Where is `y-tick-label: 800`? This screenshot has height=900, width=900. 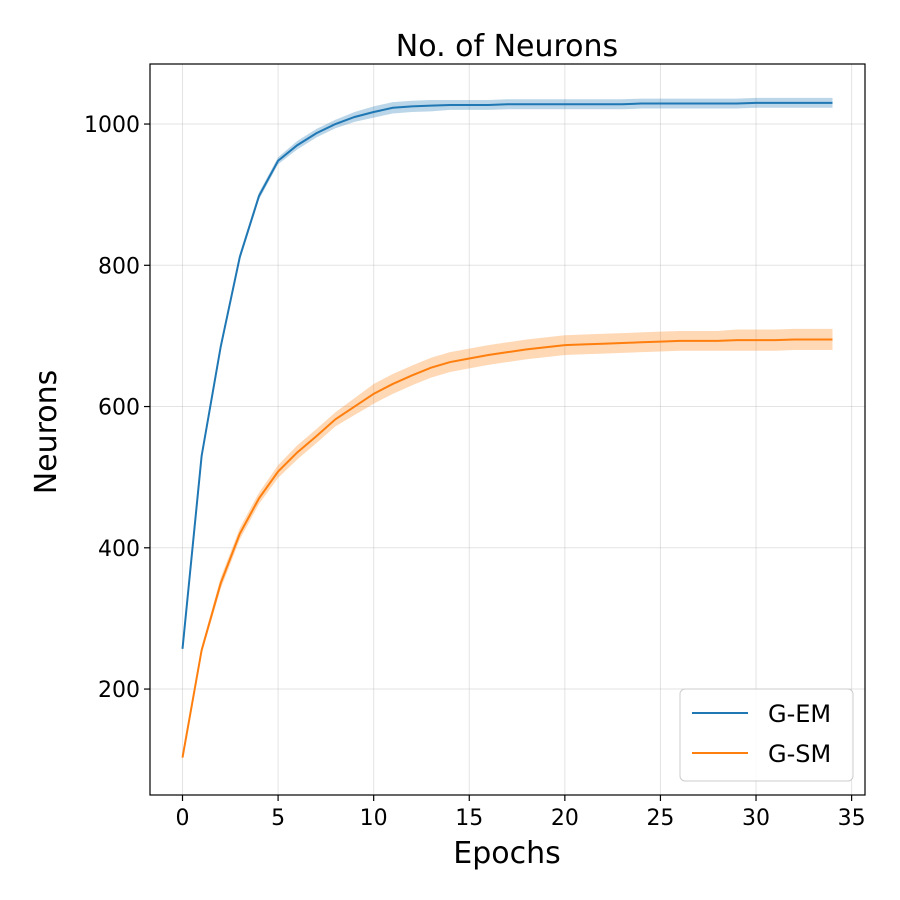
y-tick-label: 800 is located at coordinates (119, 266).